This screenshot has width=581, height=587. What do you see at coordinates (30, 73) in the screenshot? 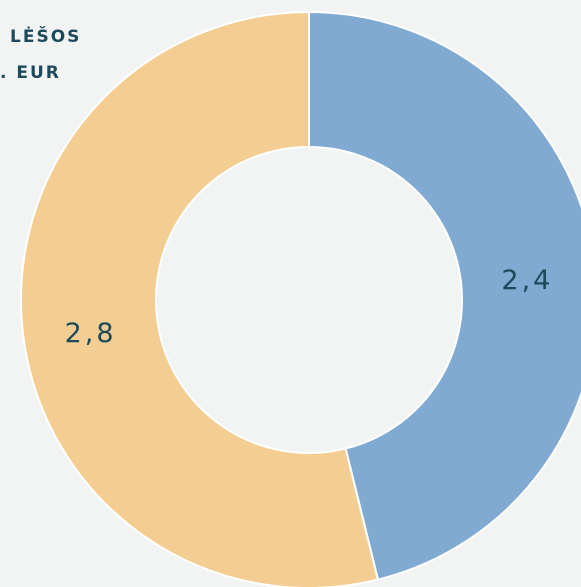
I see `header-line: . EUR` at bounding box center [30, 73].